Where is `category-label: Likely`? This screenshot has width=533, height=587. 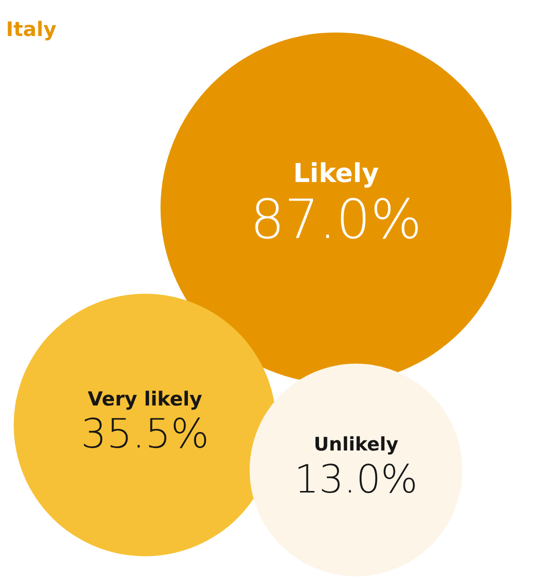
category-label: Likely is located at coordinates (336, 174).